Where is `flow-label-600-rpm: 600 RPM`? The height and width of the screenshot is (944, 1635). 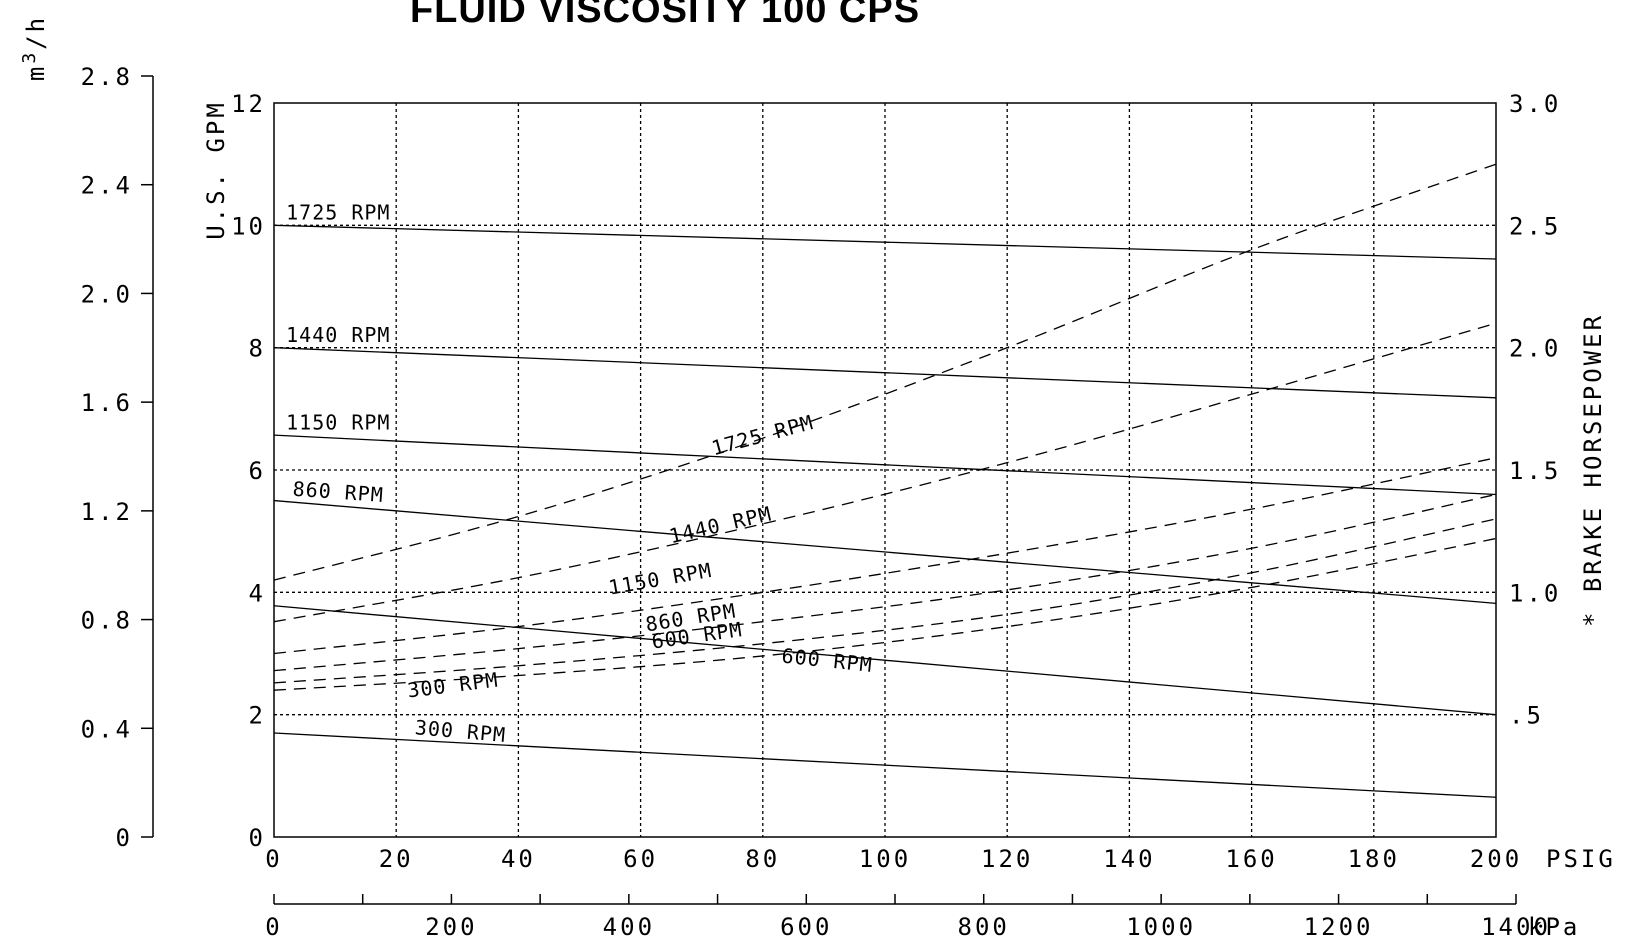
flow-label-600-rpm: 600 RPM is located at coordinates (826, 660).